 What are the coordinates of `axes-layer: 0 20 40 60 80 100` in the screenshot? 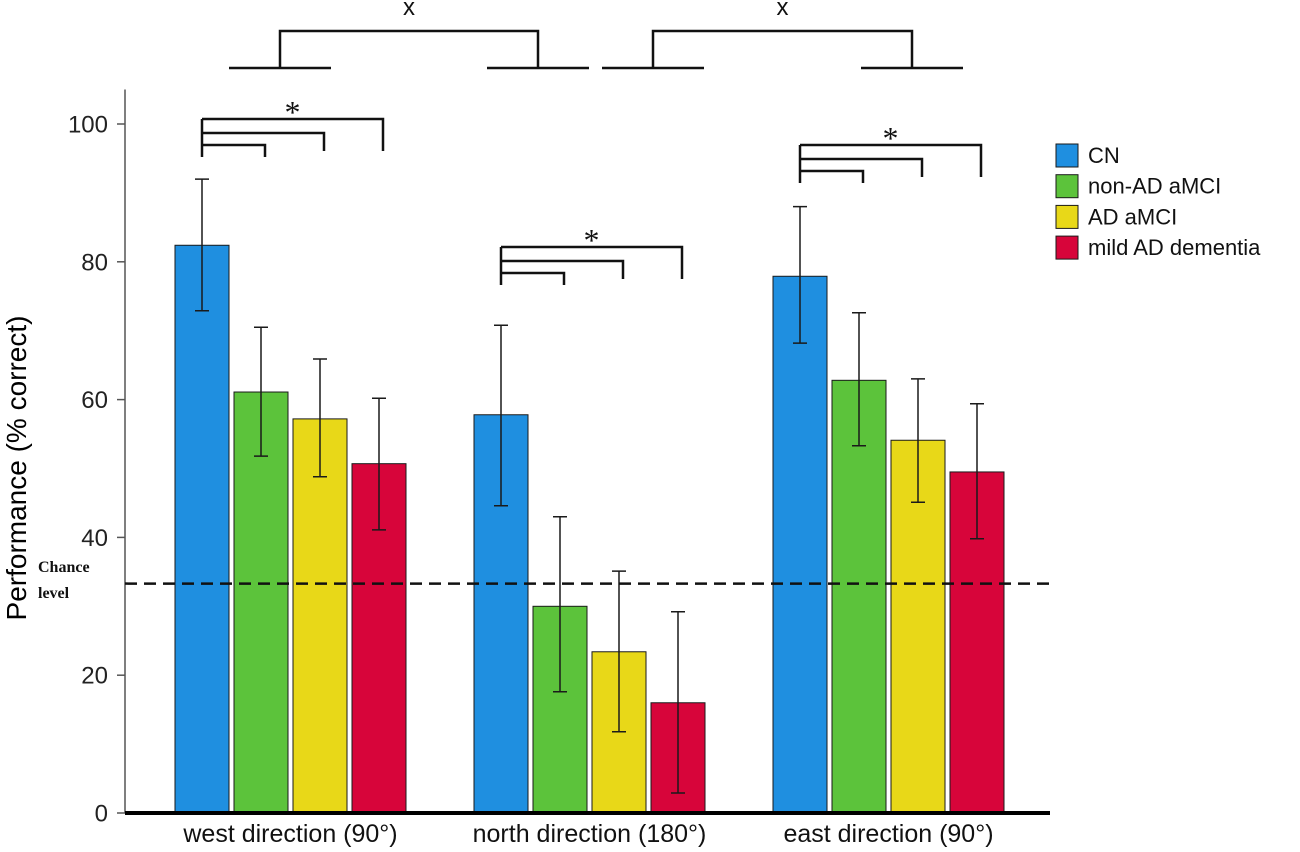 It's located at (97, 458).